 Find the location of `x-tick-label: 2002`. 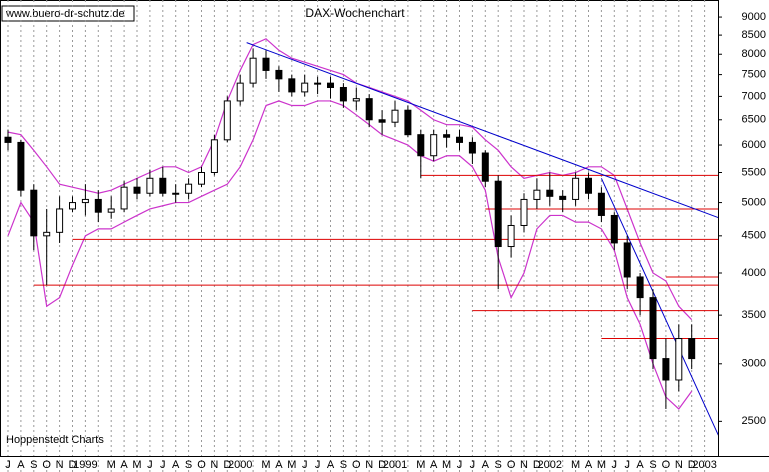

x-tick-label: 2002 is located at coordinates (550, 465).